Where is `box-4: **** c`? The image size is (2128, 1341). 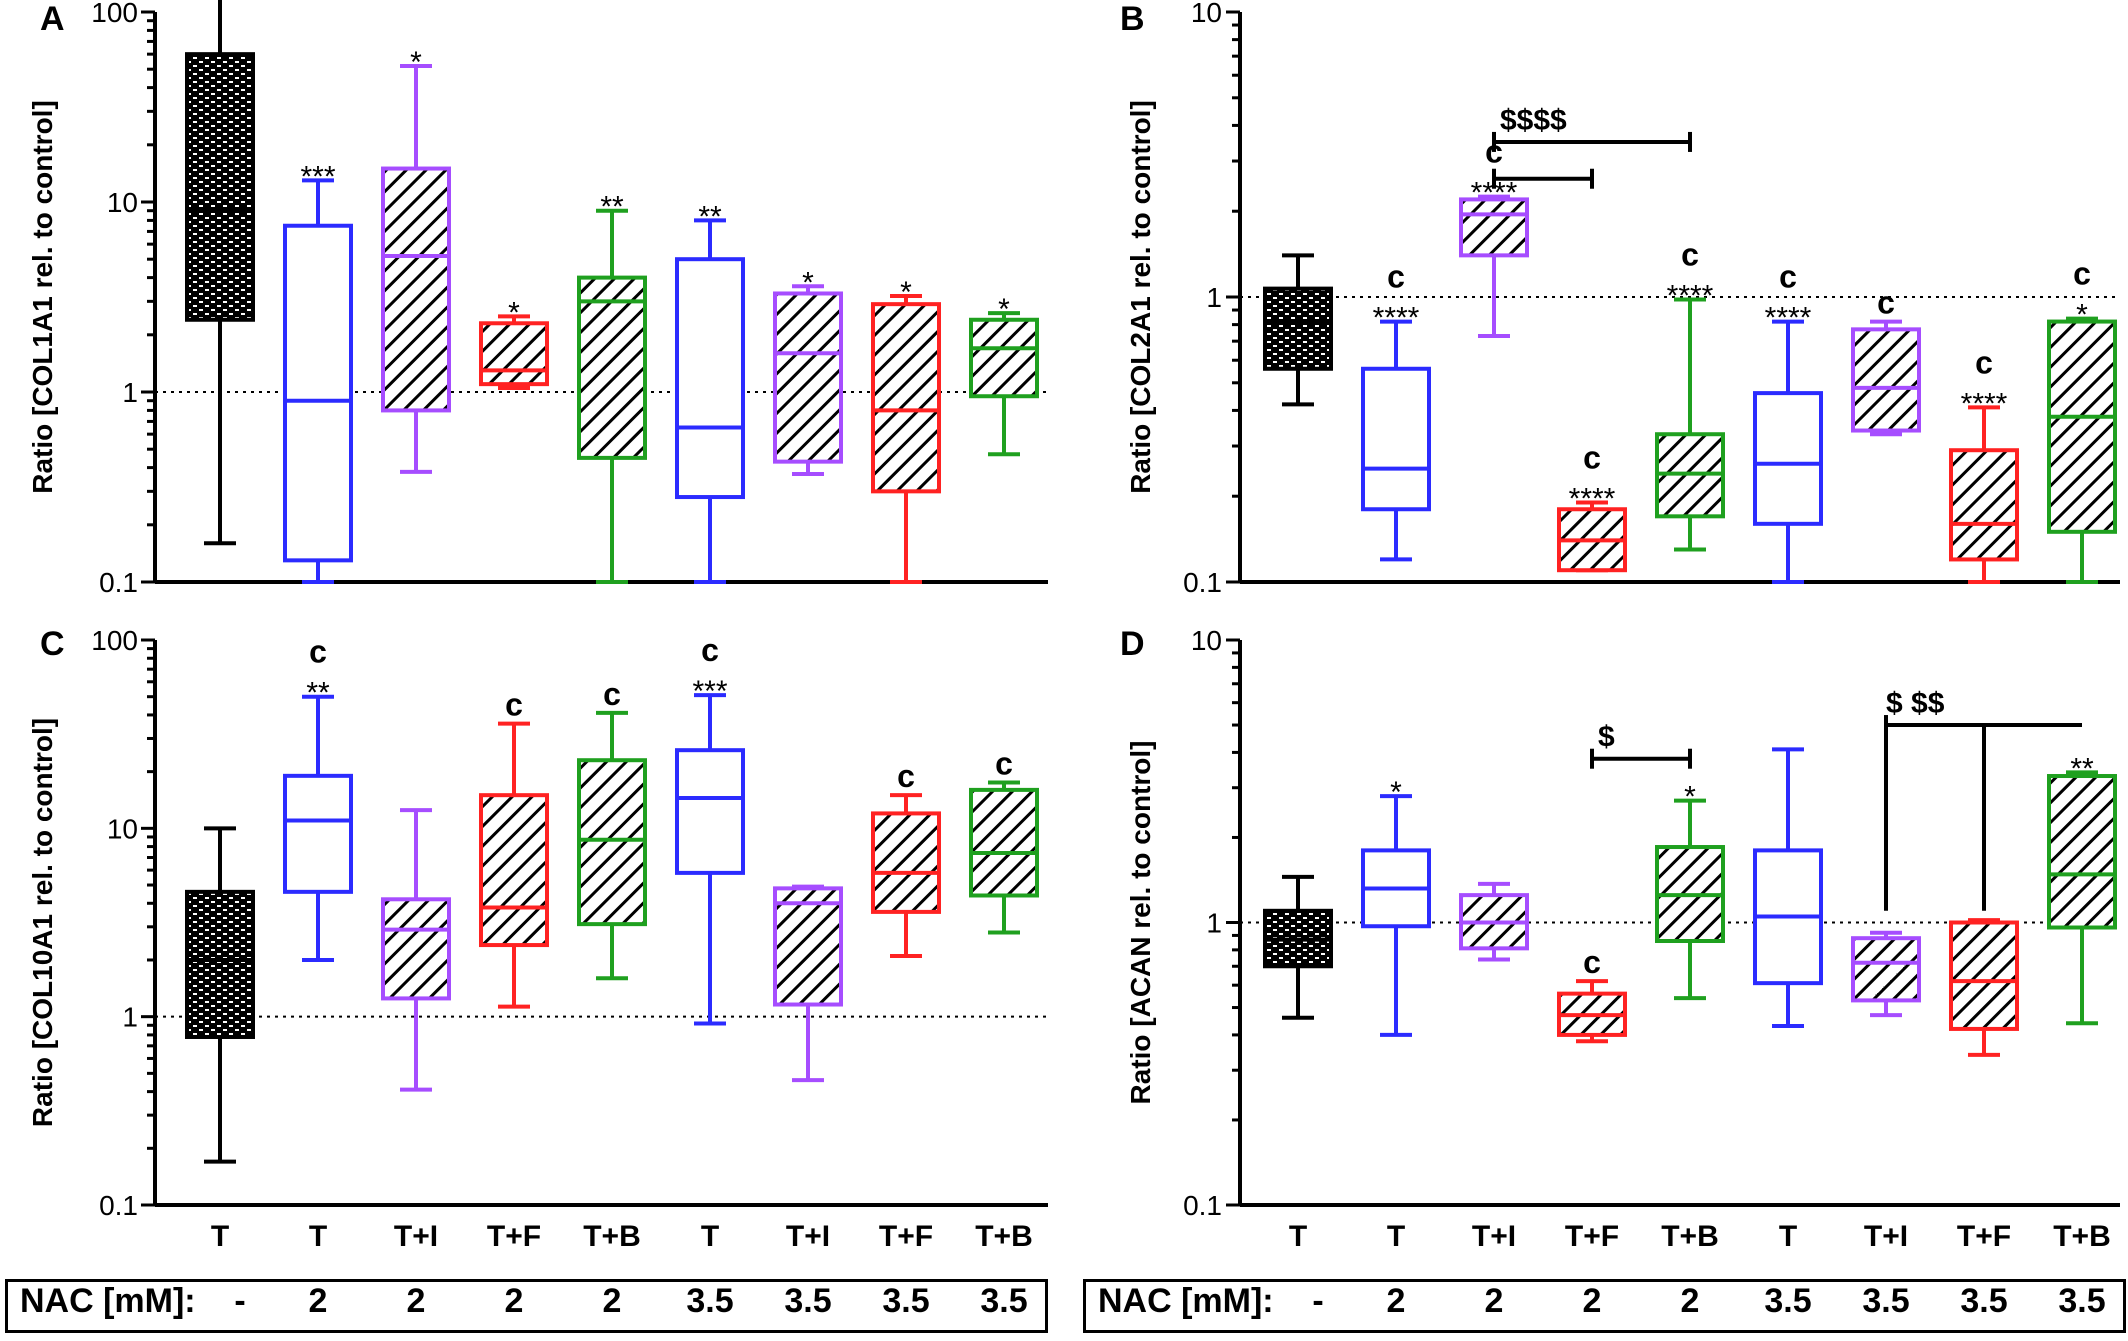 box-4: **** c is located at coordinates (1592, 506).